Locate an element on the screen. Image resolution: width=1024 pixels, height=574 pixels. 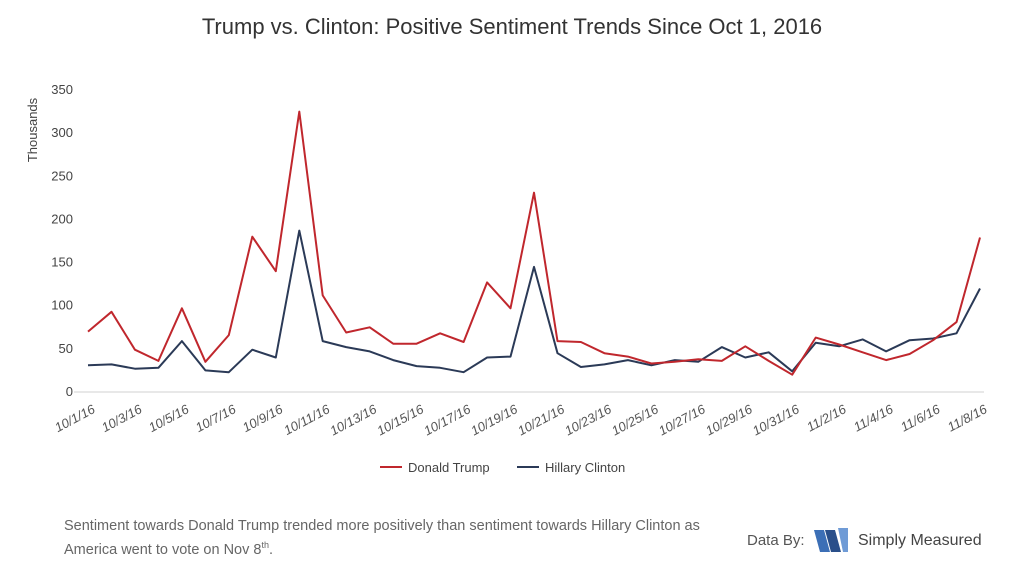
logo-shape-middle is located at coordinates (833, 541).